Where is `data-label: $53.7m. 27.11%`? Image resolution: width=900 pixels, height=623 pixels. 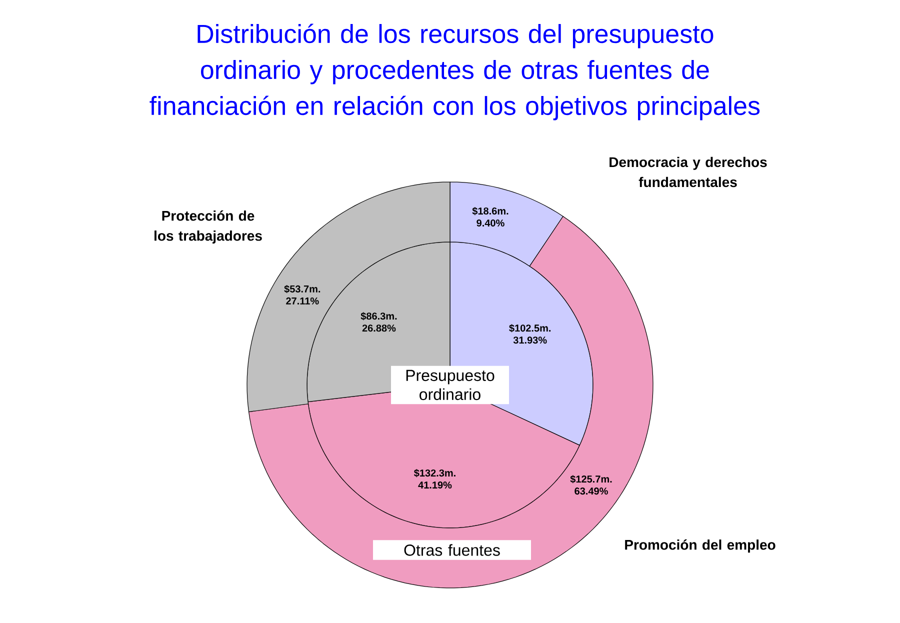 data-label: $53.7m. 27.11% is located at coordinates (302, 294).